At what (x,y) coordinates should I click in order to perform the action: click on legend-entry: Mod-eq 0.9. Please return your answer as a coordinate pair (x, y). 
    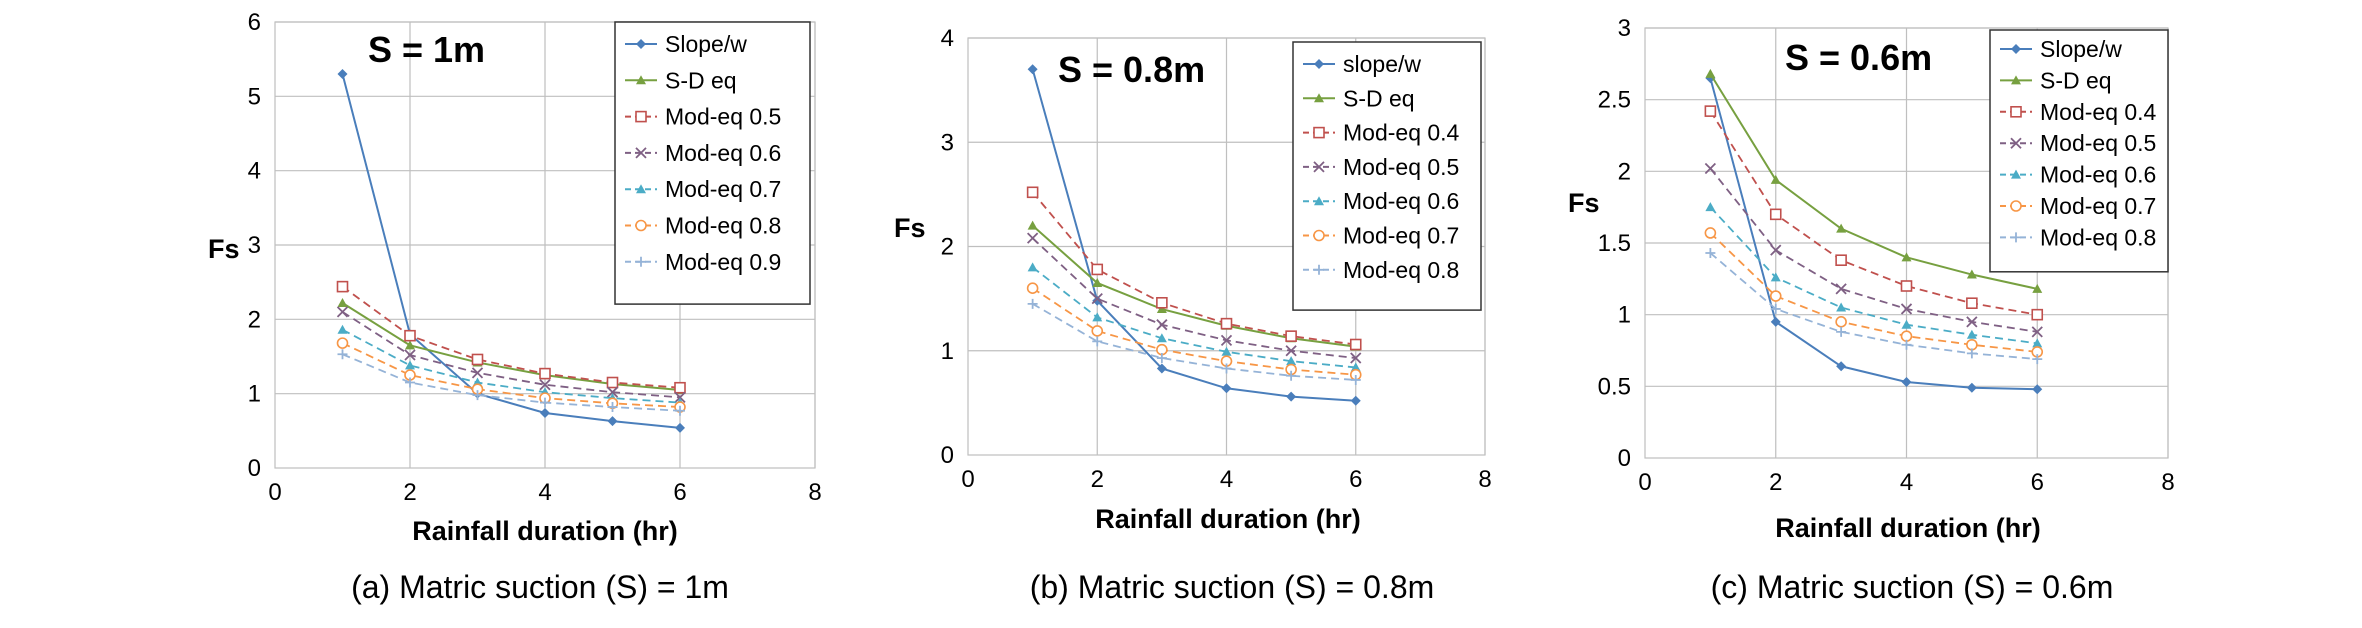
    Looking at the image, I should click on (723, 262).